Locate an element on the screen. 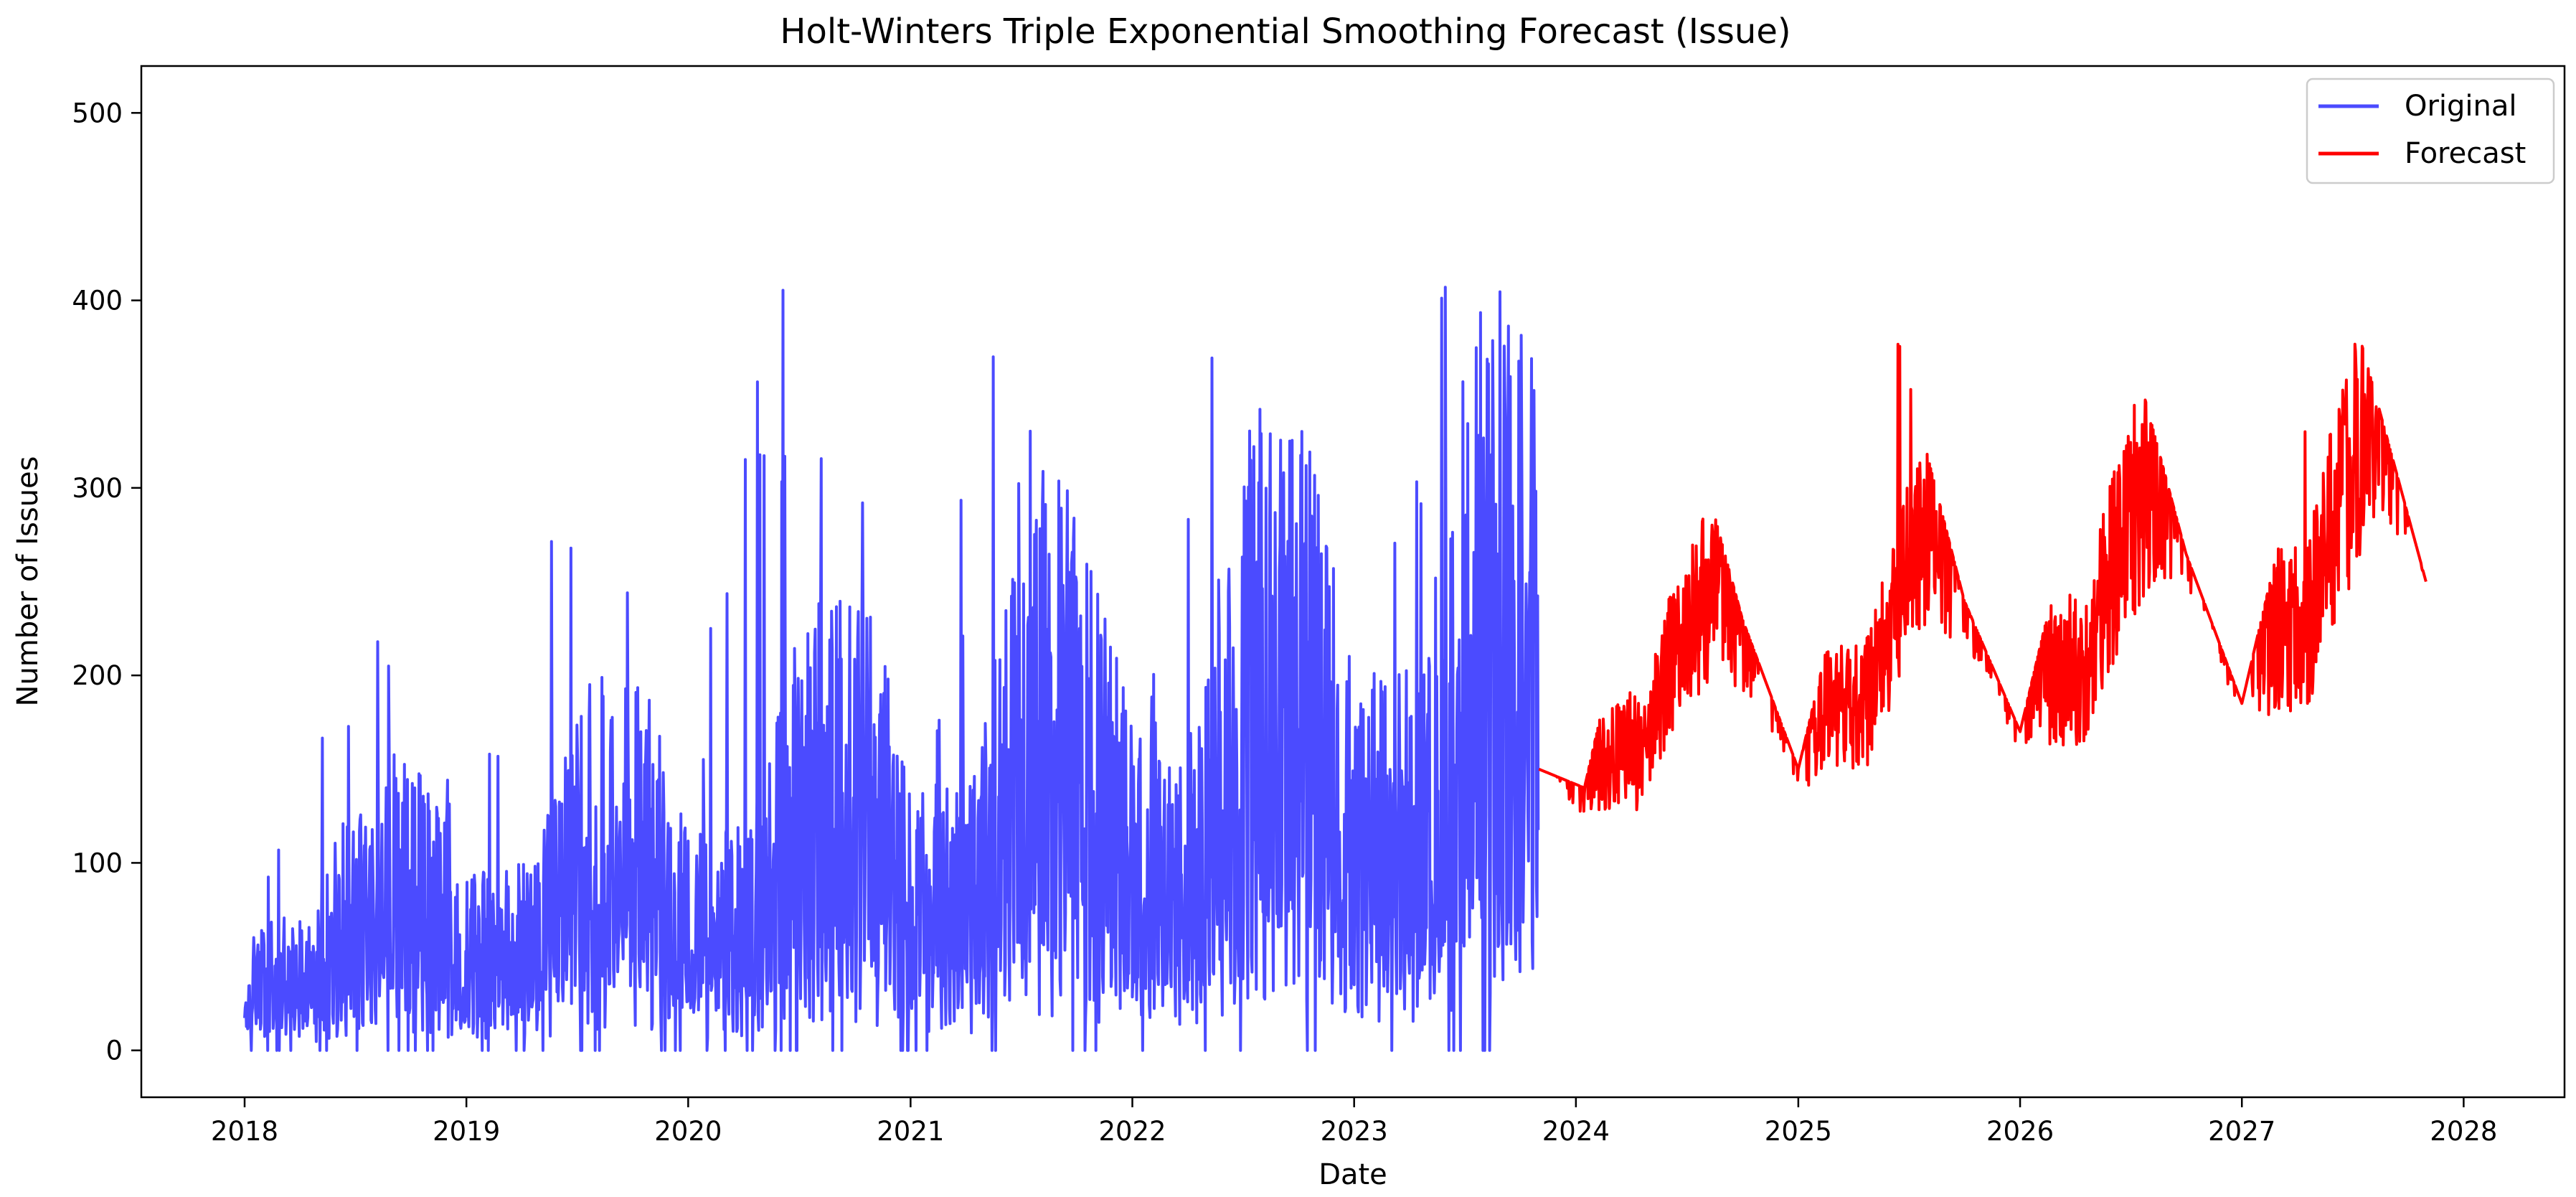 This screenshot has height=1197, width=2576. x-tick-label: 2022 is located at coordinates (1132, 1131).